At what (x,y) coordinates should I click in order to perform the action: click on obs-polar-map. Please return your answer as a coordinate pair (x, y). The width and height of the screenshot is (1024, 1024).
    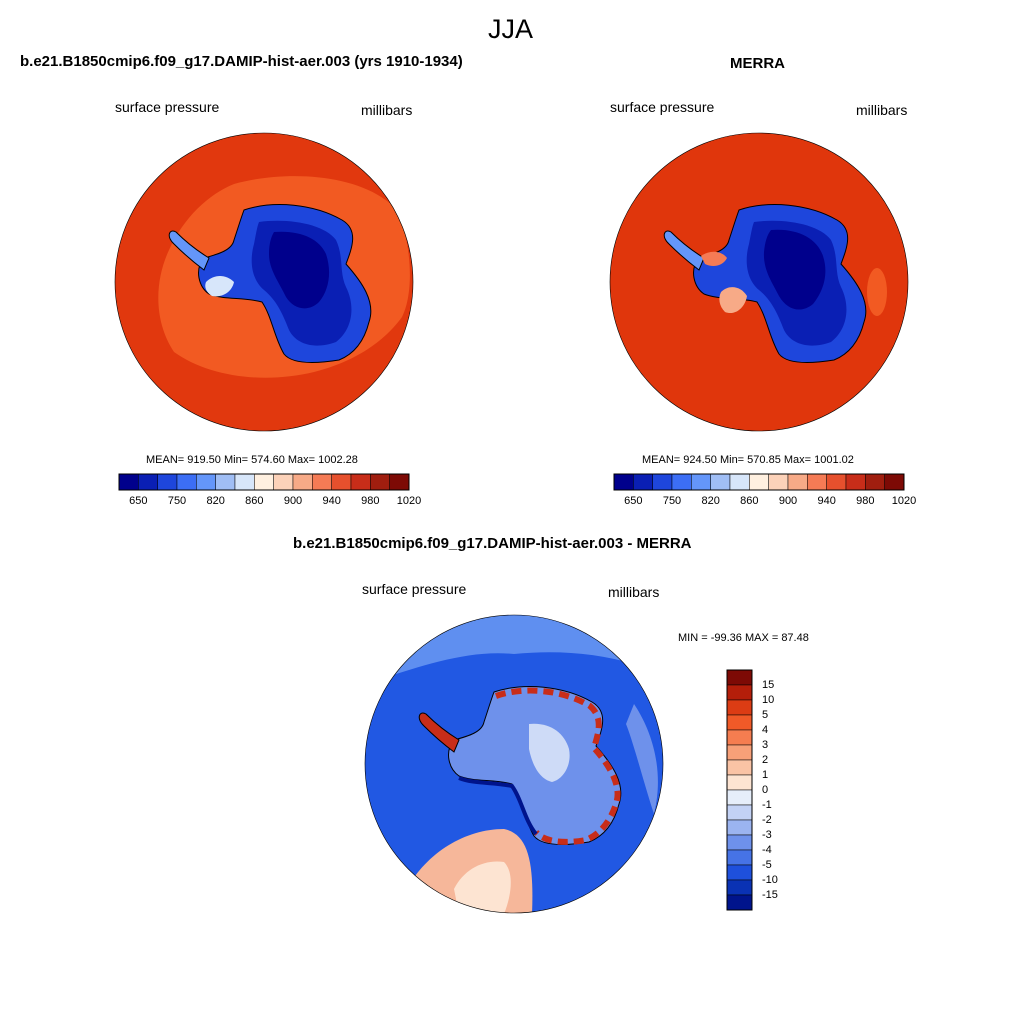
    Looking at the image, I should click on (759, 282).